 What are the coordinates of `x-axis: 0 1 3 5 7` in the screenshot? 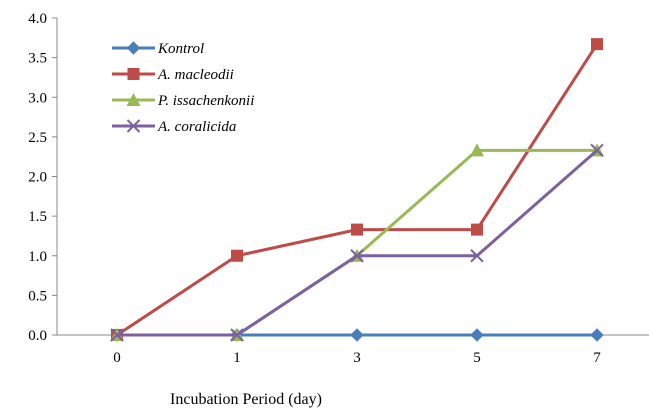 It's located at (353, 350).